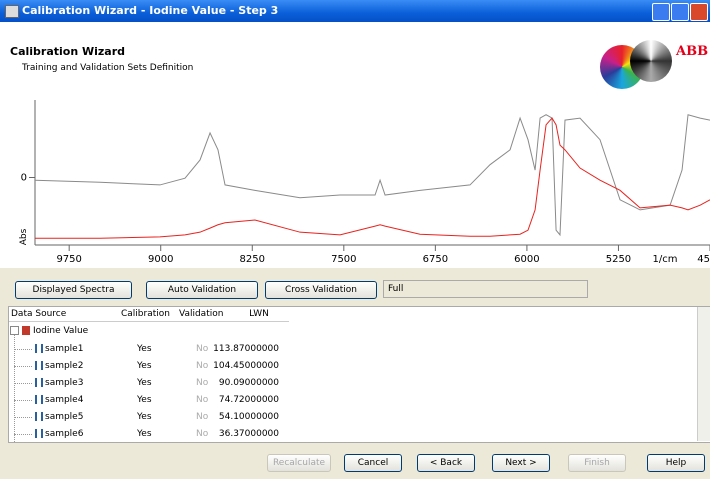 The image size is (710, 479). What do you see at coordinates (665, 259) in the screenshot?
I see `x-axis-label: 1/cm` at bounding box center [665, 259].